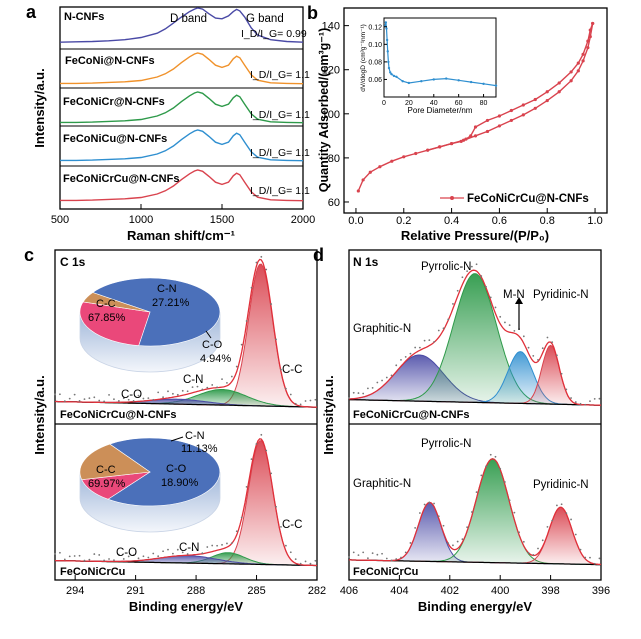  Describe the element at coordinates (450, 591) in the screenshot. I see `x-tick-label-d-2: 402` at that location.